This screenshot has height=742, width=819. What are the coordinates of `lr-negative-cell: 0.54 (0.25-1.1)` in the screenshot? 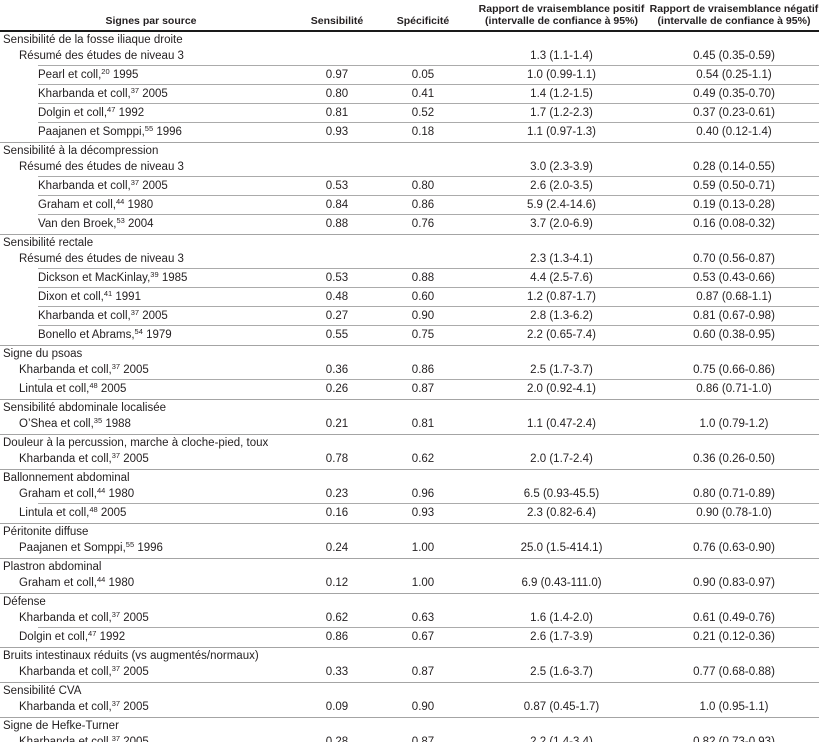 It's located at (734, 75).